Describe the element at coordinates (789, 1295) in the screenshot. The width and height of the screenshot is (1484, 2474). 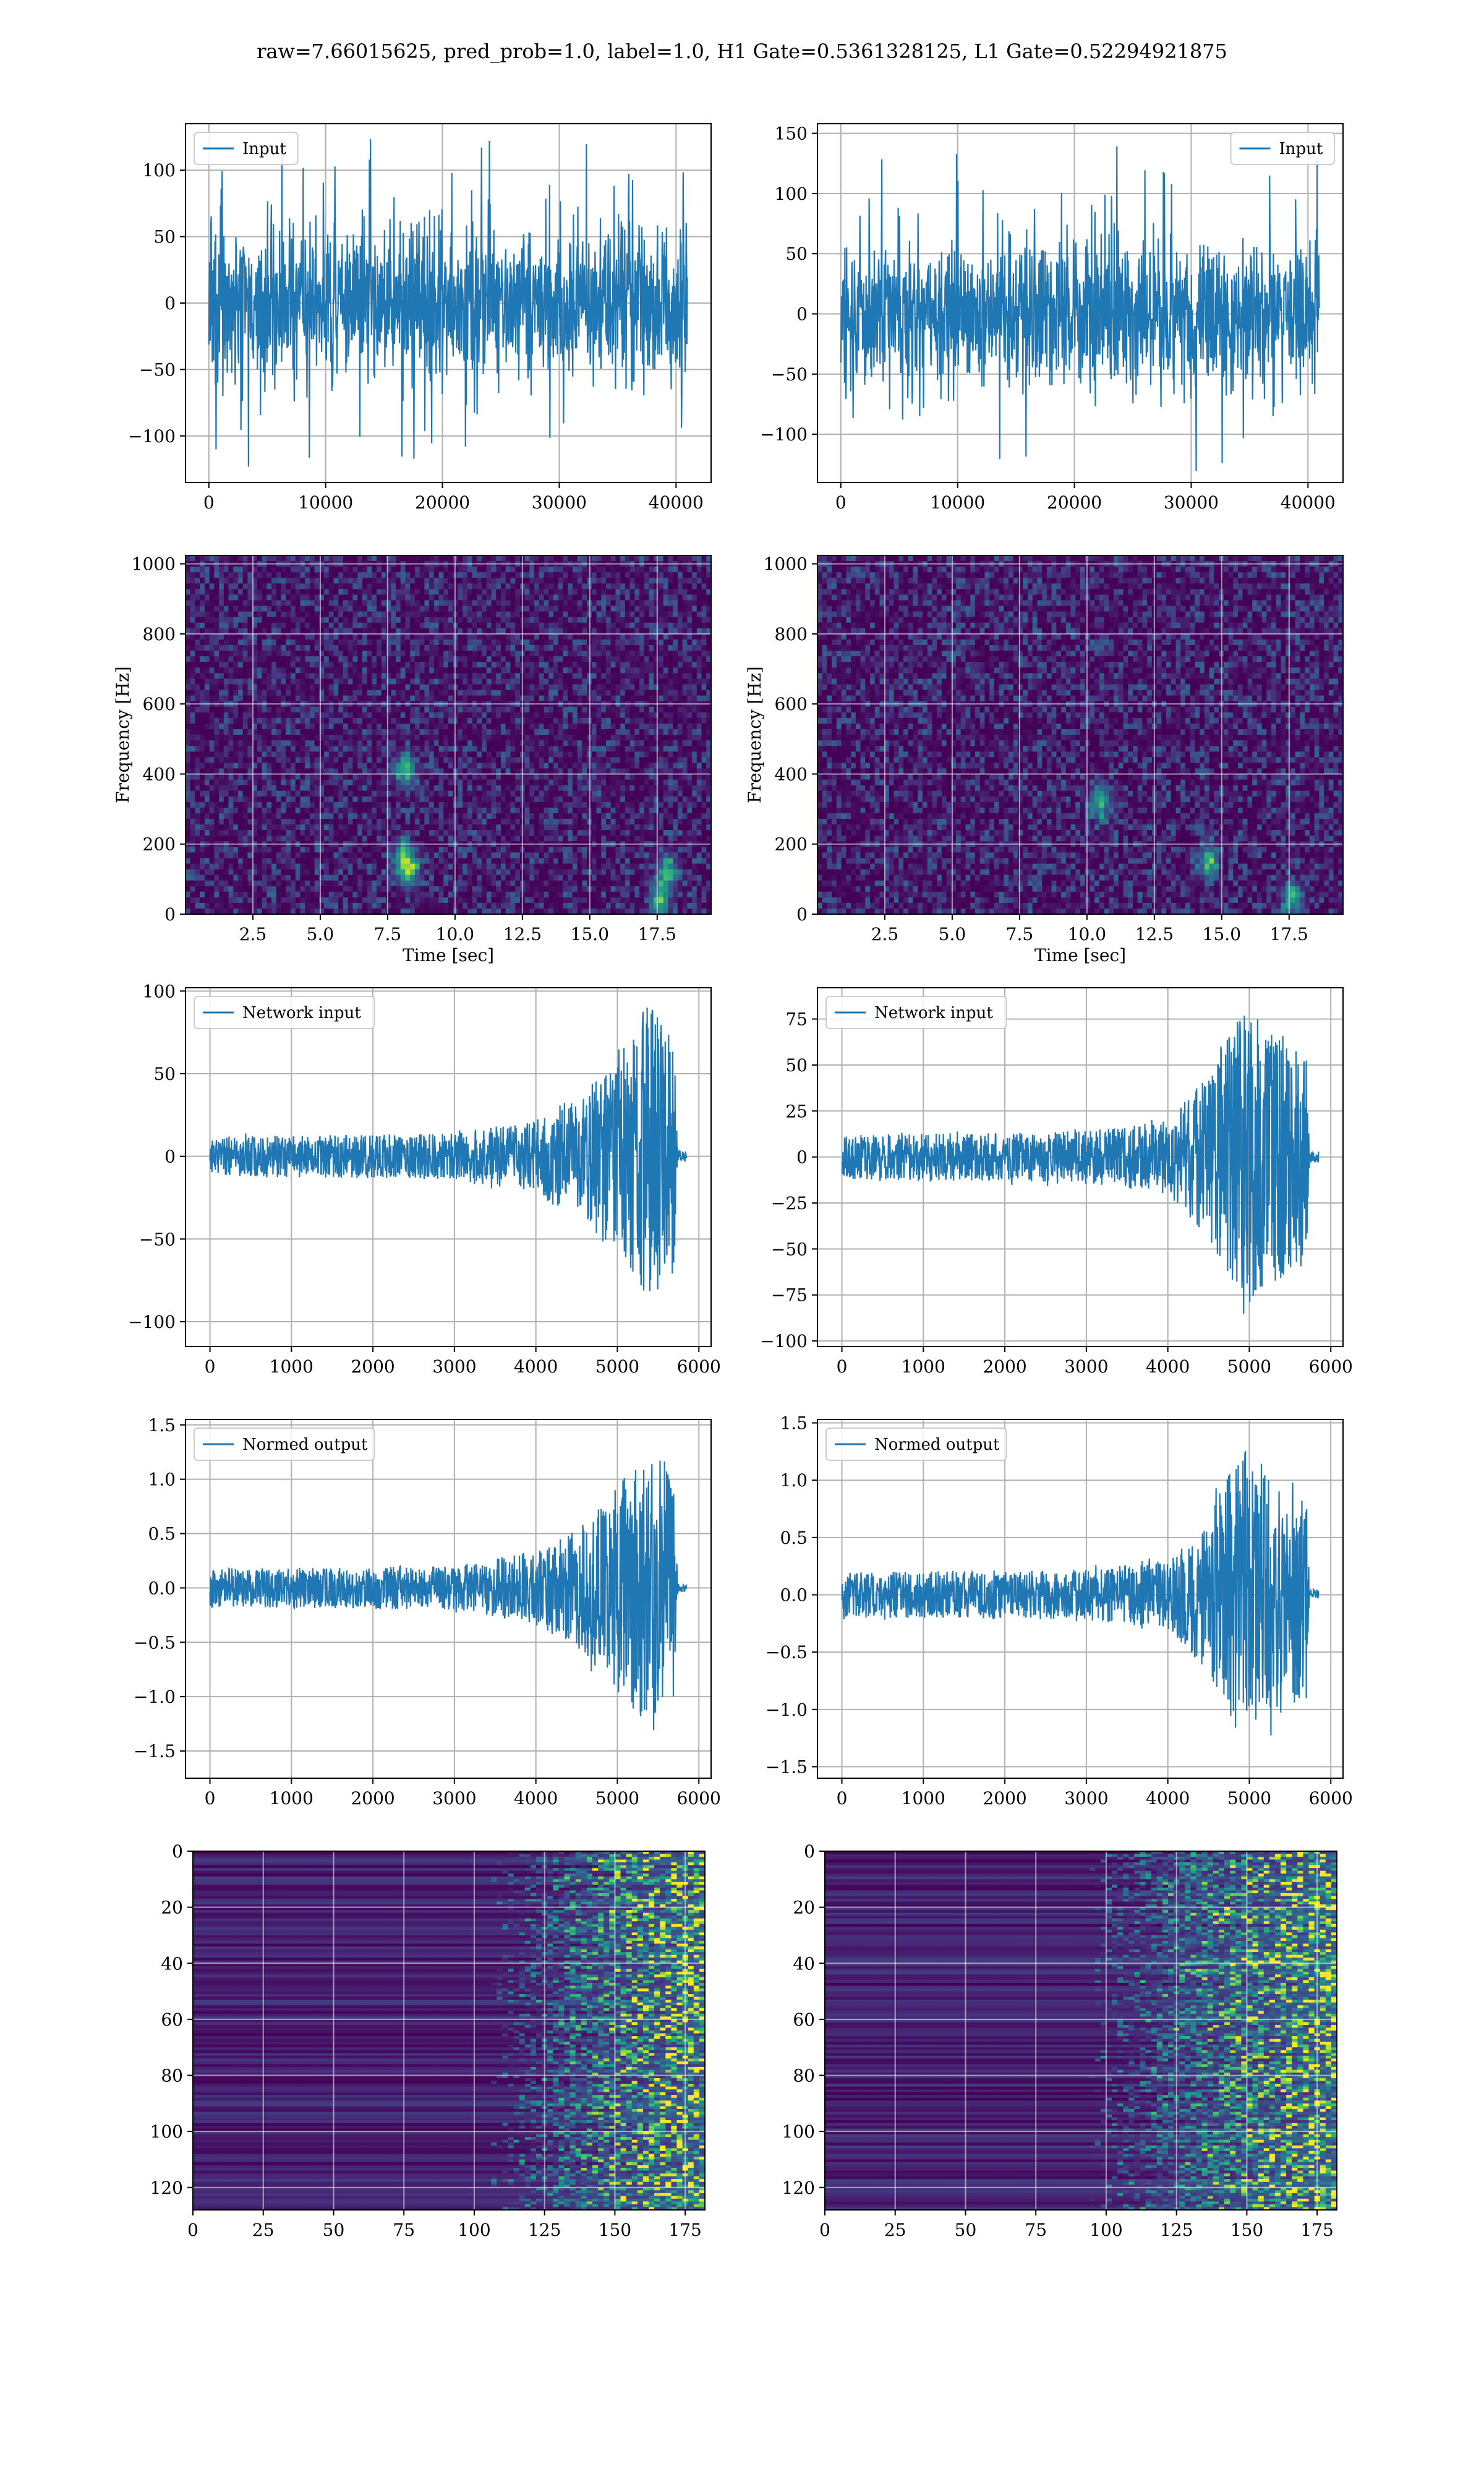
I see `l1-network-input-ytick-label: −75` at that location.